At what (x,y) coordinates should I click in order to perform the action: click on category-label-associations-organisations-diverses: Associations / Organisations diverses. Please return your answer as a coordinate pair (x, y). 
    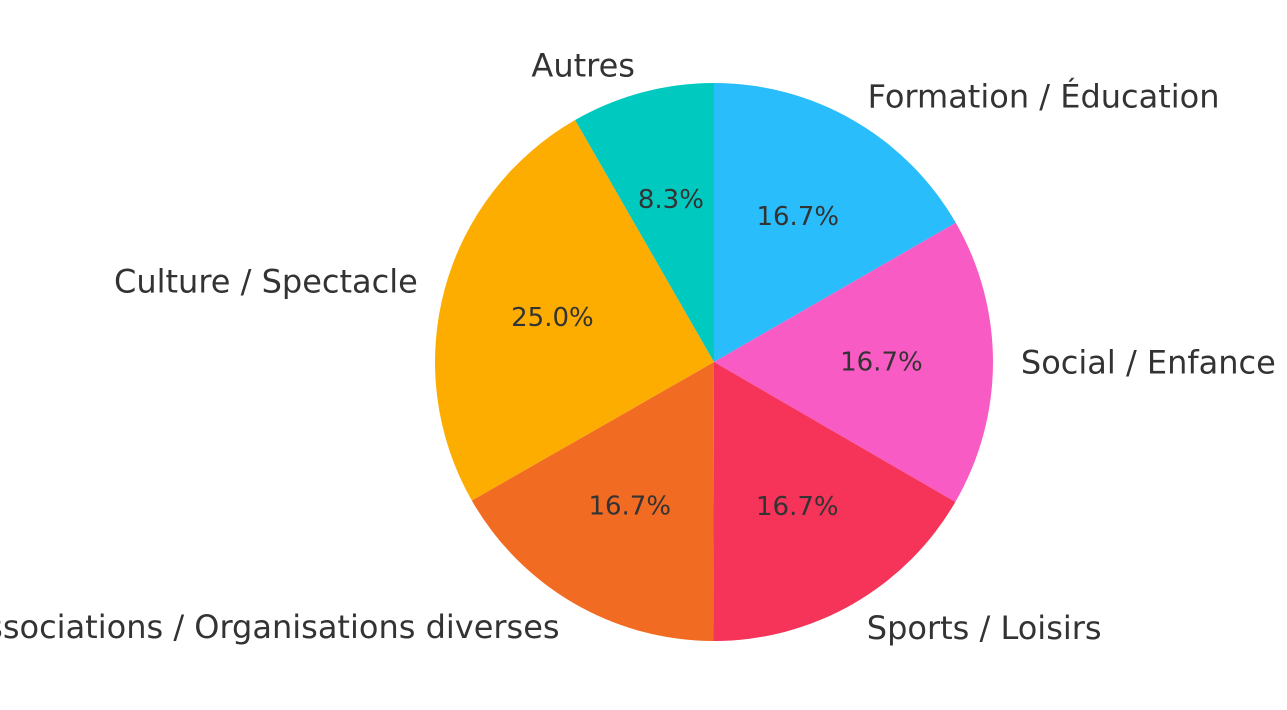
    Looking at the image, I should click on (280, 627).